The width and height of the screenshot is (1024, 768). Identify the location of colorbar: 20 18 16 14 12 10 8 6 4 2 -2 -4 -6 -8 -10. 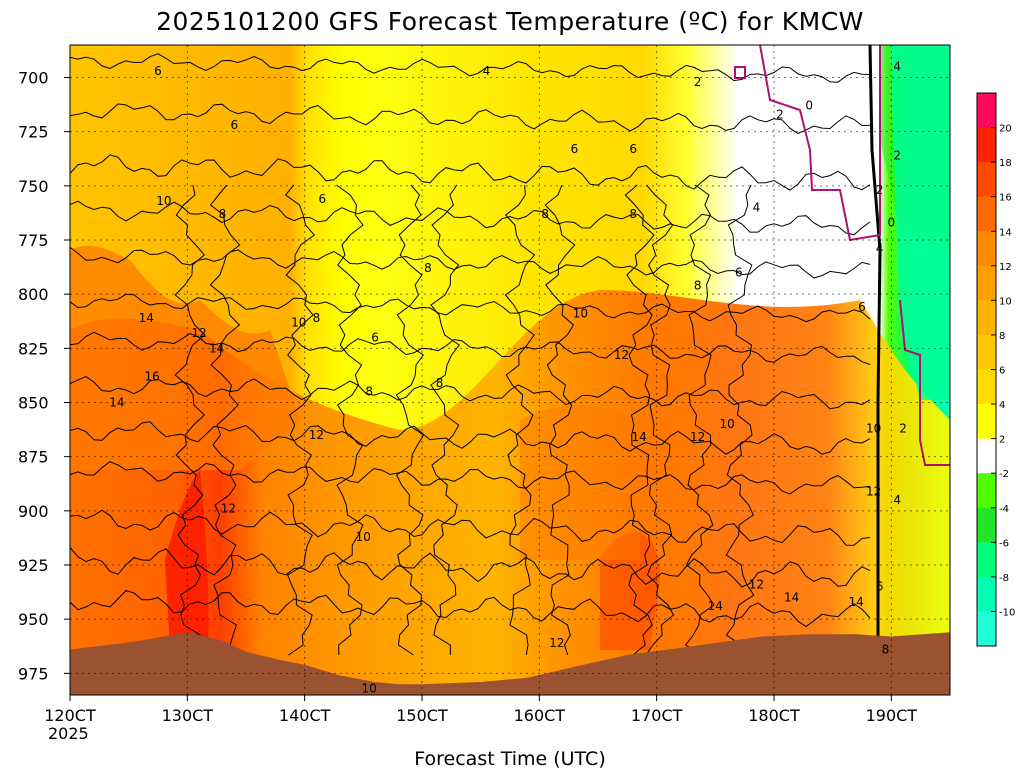
(995, 369).